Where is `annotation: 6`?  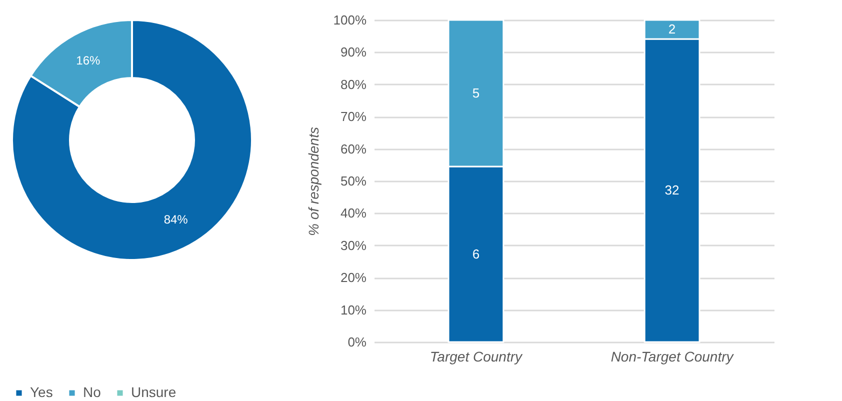 annotation: 6 is located at coordinates (476, 254).